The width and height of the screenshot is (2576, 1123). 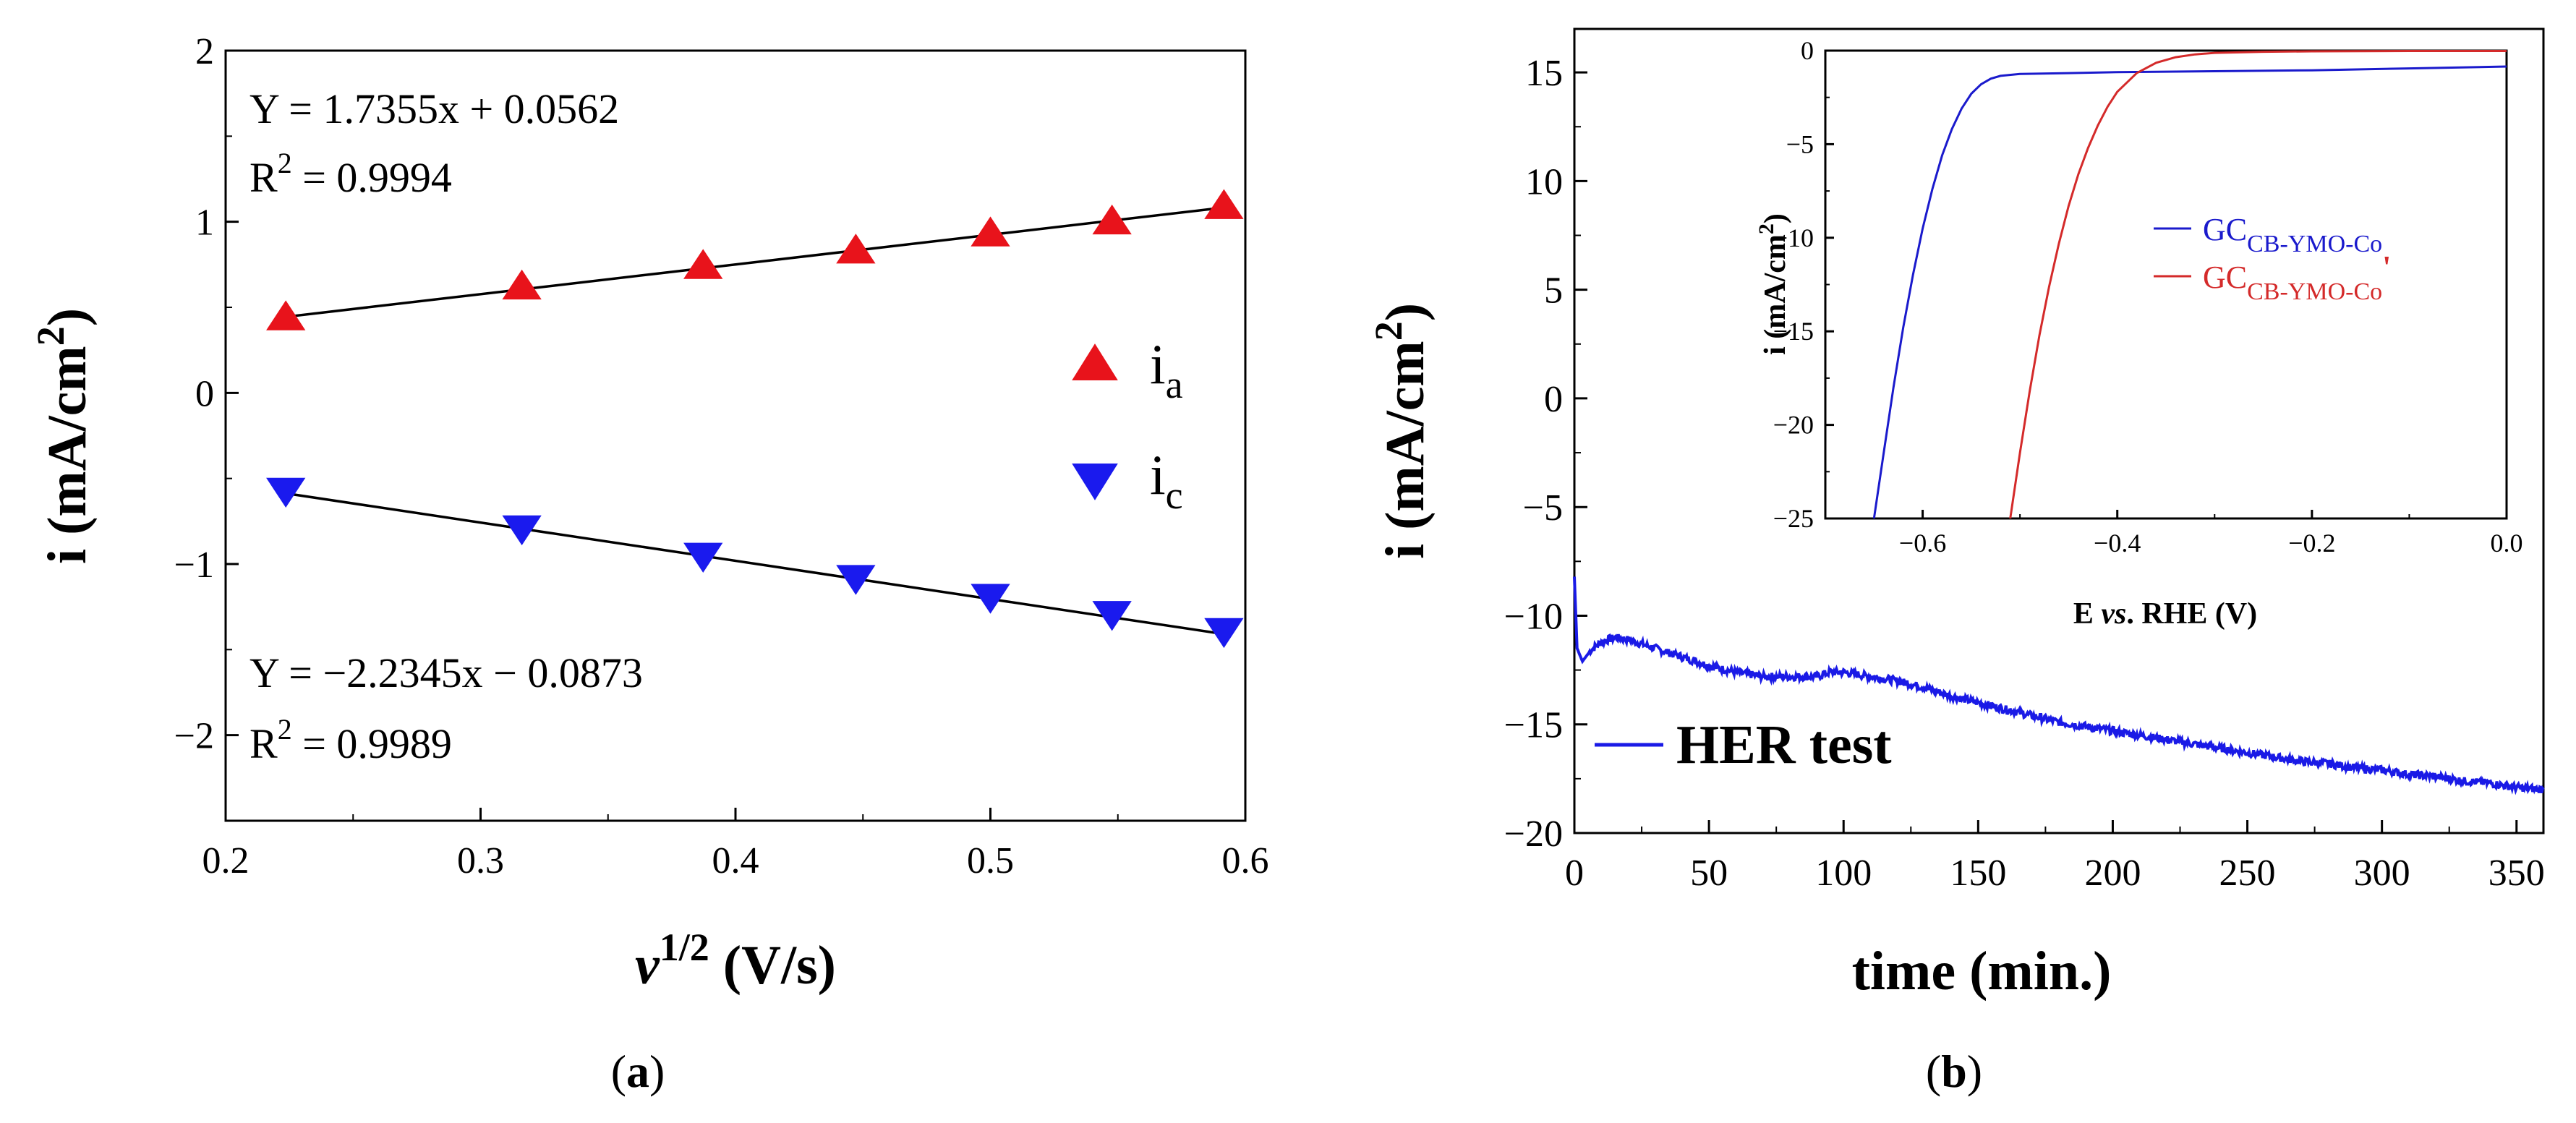 I want to click on panel-b-y-ticks: 15 10 5 0 −5 −10 −15 −20, so click(x=1545, y=454).